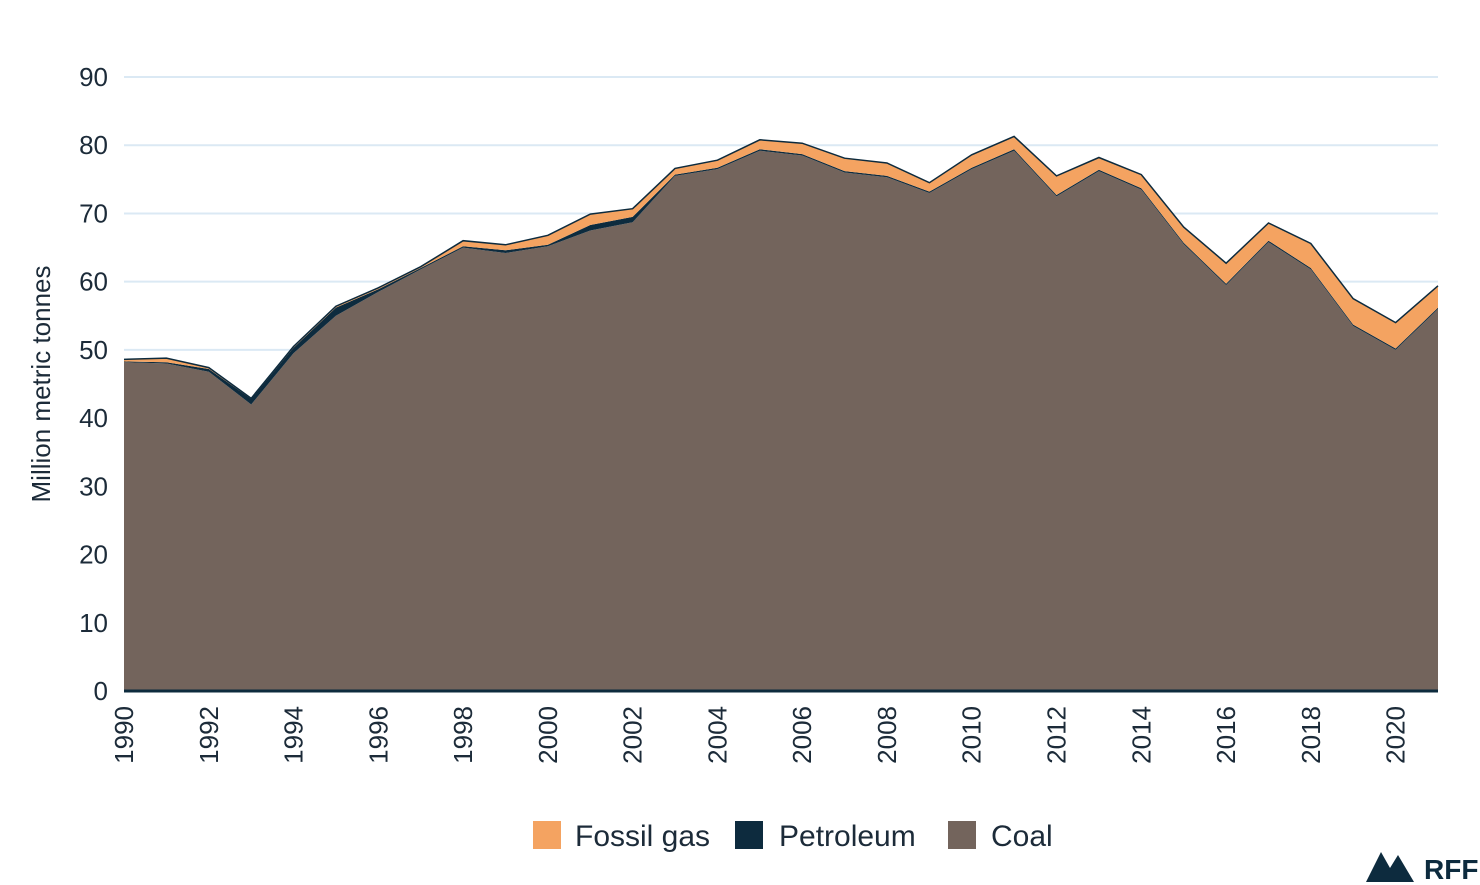 The width and height of the screenshot is (1480, 885). What do you see at coordinates (294, 735) in the screenshot?
I see `x-tick-label: 1994` at bounding box center [294, 735].